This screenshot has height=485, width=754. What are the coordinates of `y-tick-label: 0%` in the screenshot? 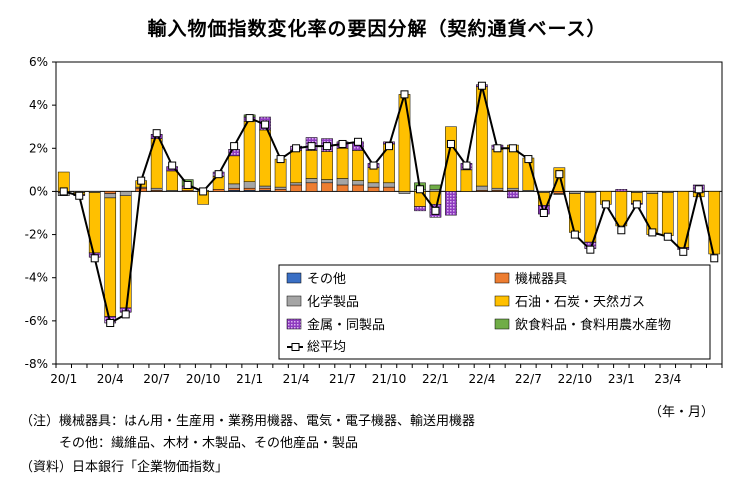 It's located at (38, 191).